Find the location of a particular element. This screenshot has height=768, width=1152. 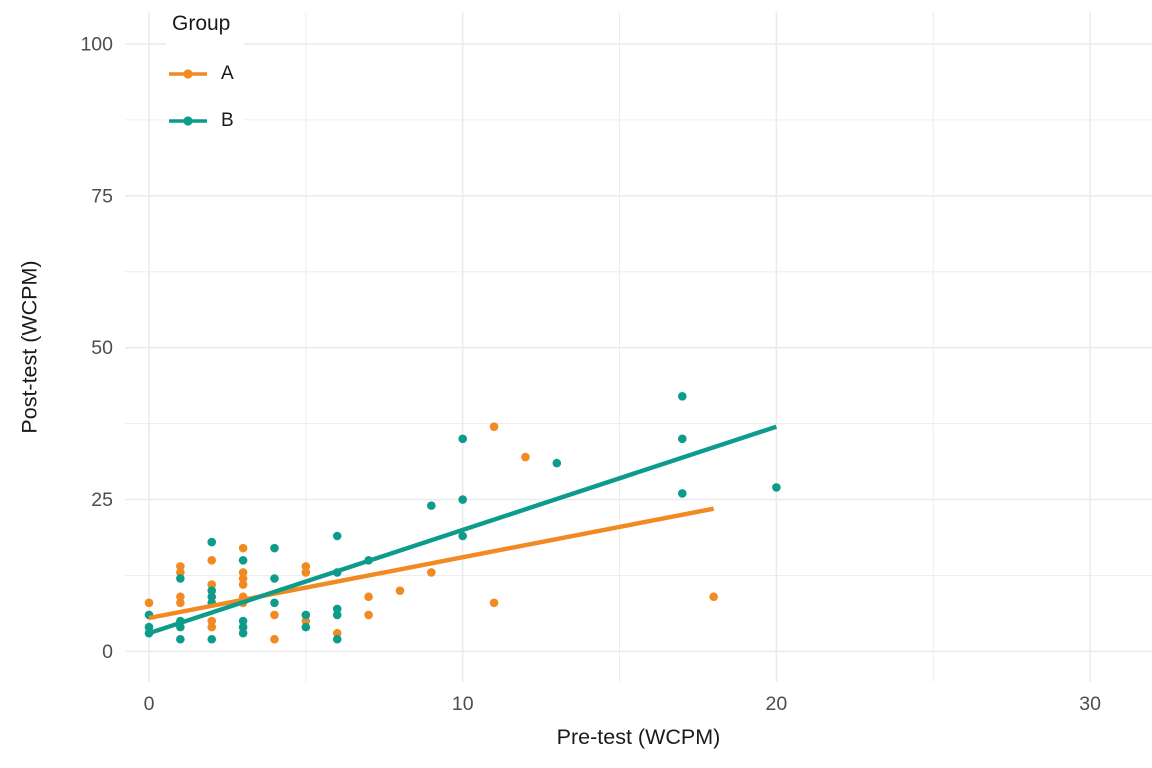

legend-item-group-a: A is located at coordinates (201, 73).